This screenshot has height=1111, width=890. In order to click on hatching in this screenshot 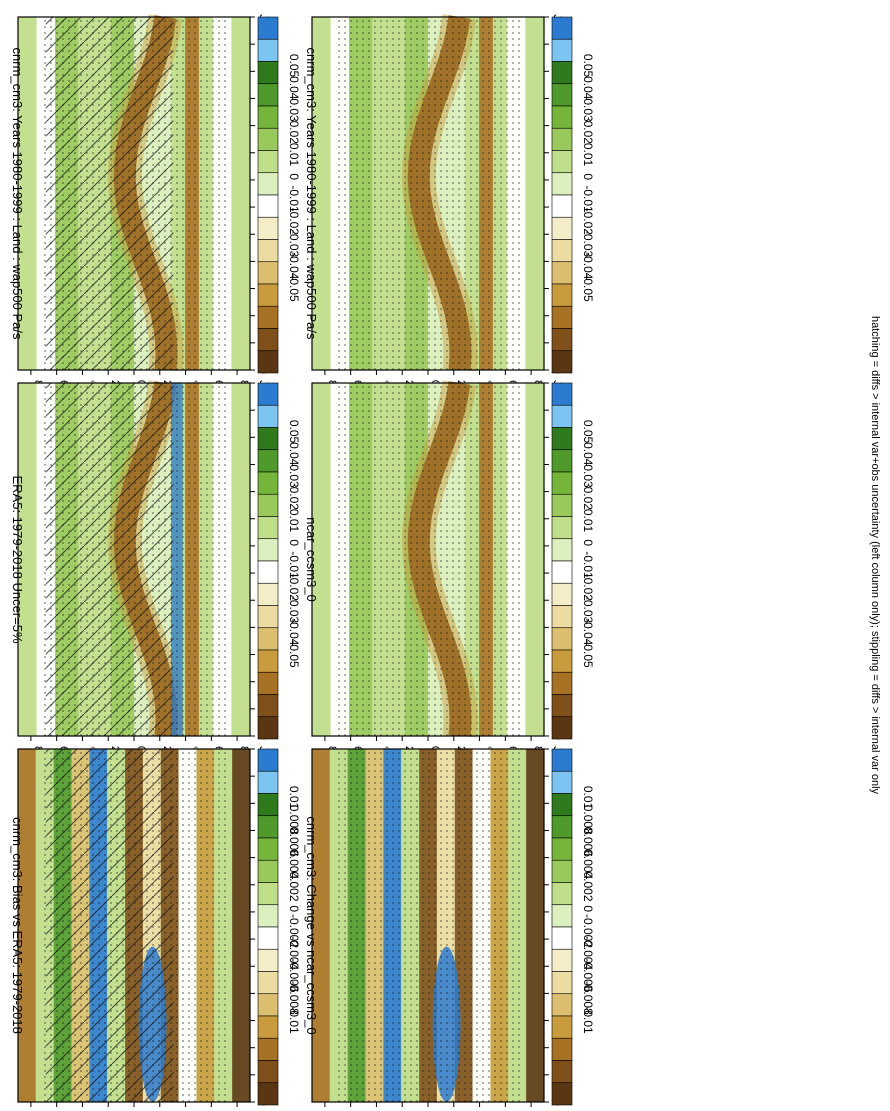, I will do `click(109, 193)`.